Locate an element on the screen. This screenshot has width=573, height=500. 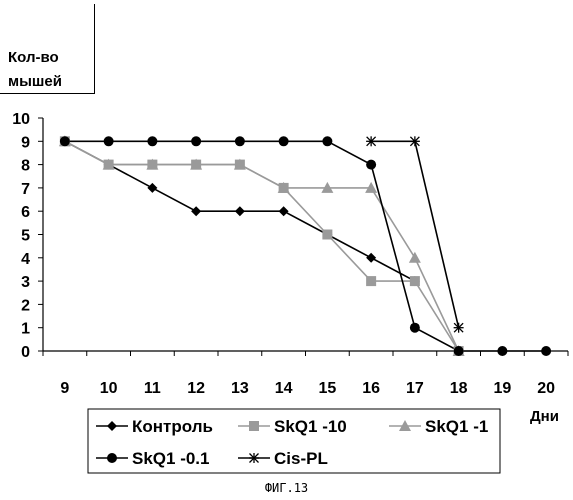
x-tick-label: 11 is located at coordinates (152, 388).